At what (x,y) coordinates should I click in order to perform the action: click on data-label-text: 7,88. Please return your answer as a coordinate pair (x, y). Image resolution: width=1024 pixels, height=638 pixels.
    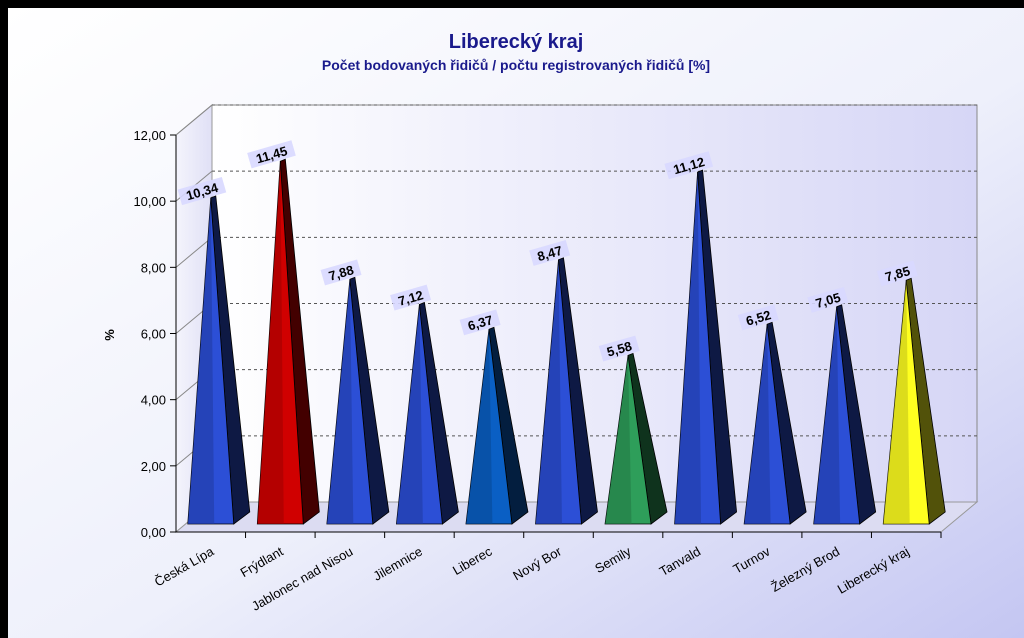
    Looking at the image, I should click on (341, 272).